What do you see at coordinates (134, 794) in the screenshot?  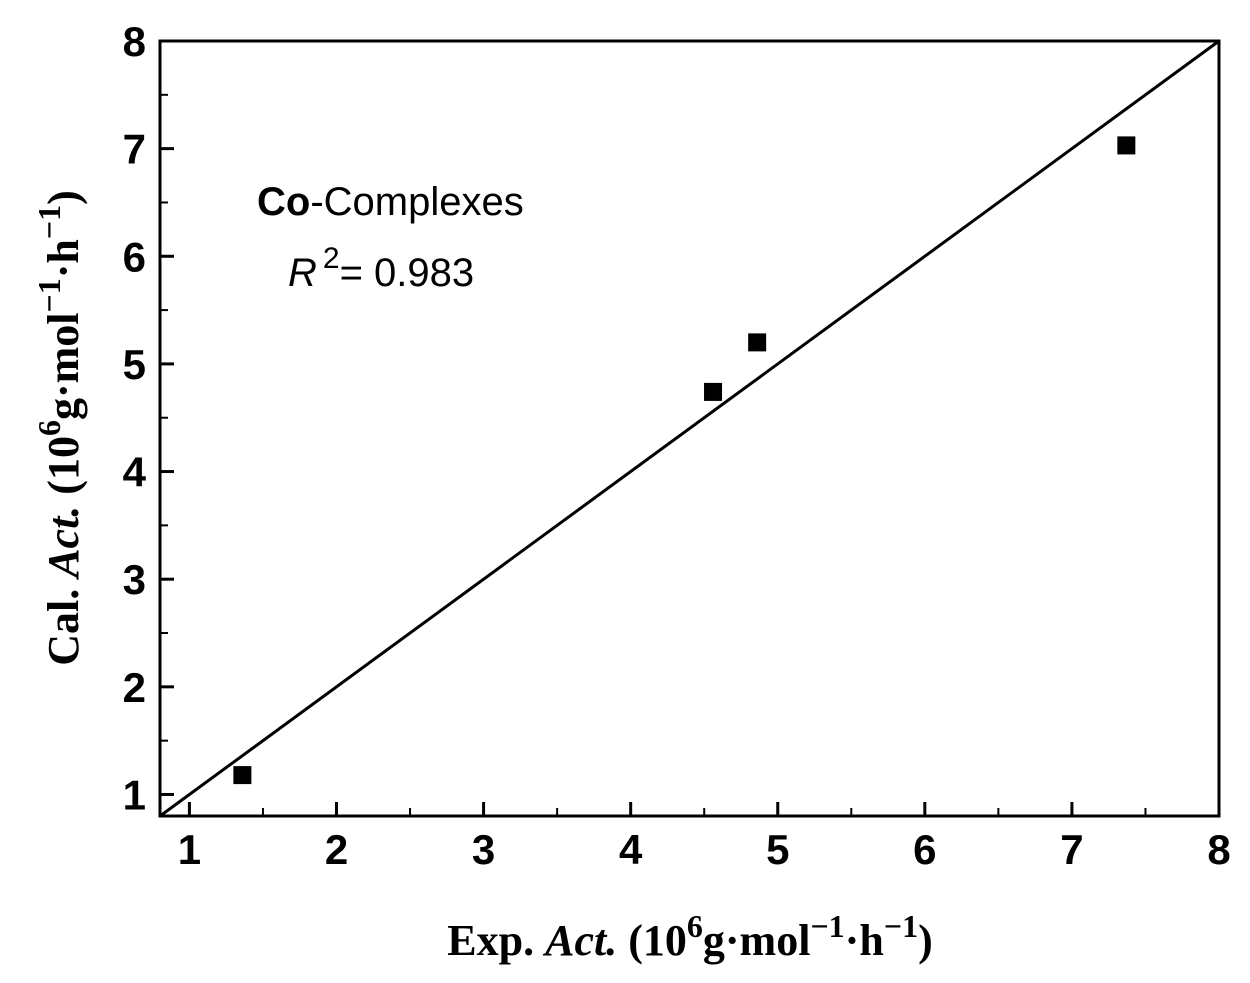 I see `y-tick-label: 1` at bounding box center [134, 794].